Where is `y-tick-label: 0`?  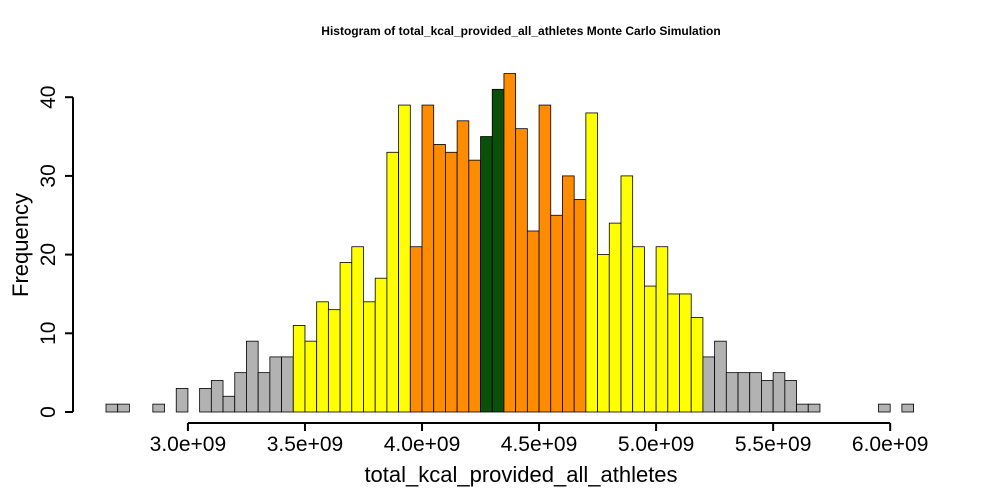
y-tick-label: 0 is located at coordinates (48, 412).